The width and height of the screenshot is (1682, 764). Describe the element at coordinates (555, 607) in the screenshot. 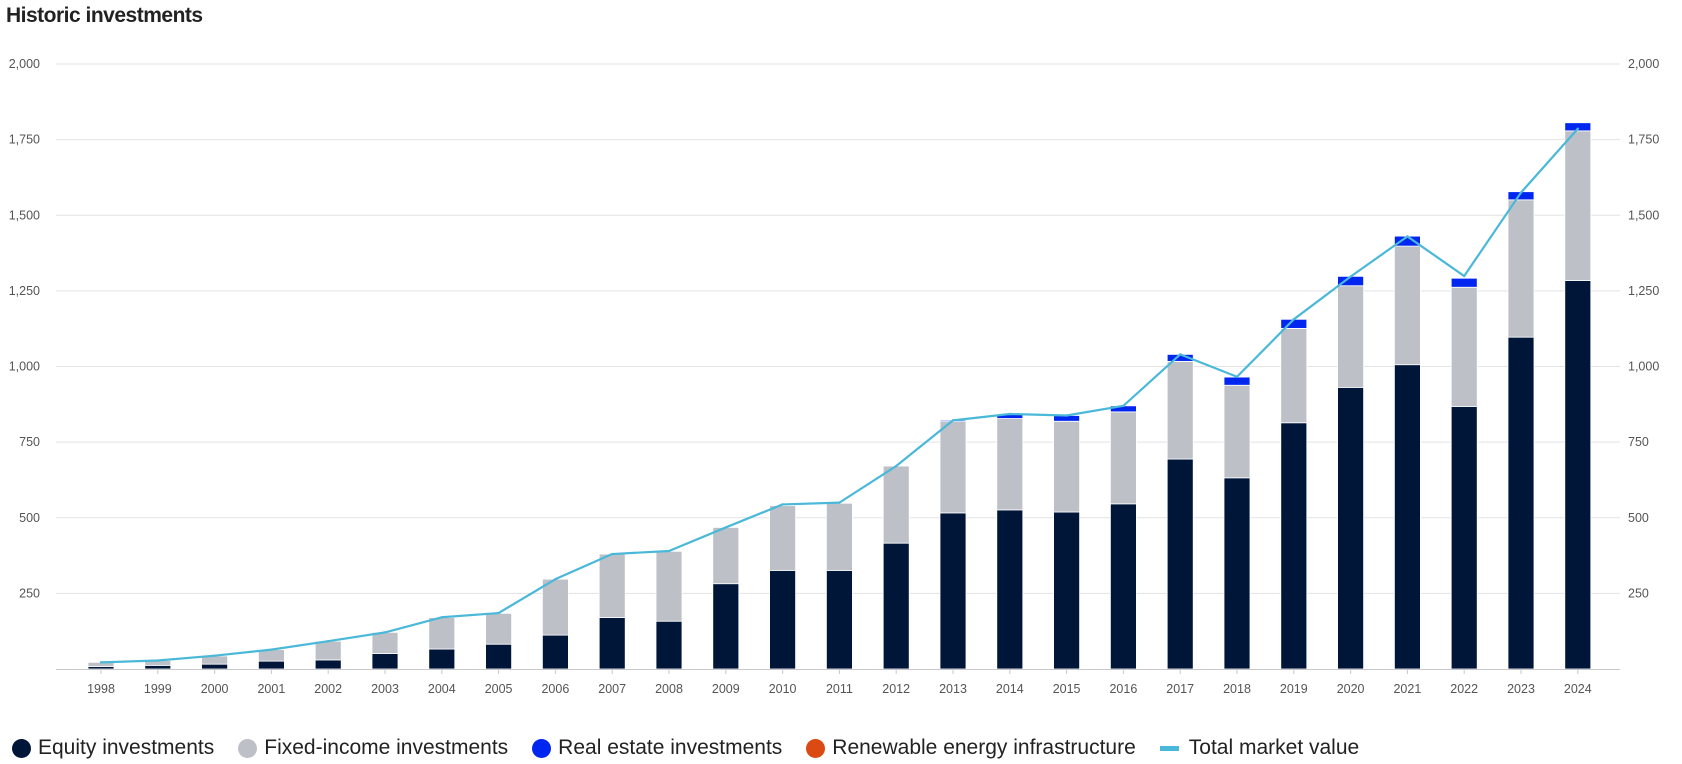

I see `bar-fixed-income-investments-2006` at that location.